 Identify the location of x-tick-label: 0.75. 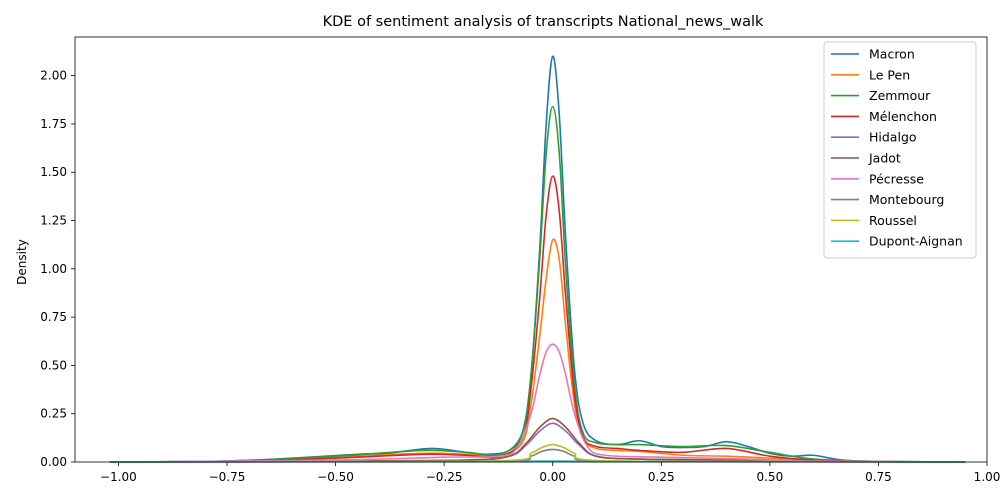
(878, 477).